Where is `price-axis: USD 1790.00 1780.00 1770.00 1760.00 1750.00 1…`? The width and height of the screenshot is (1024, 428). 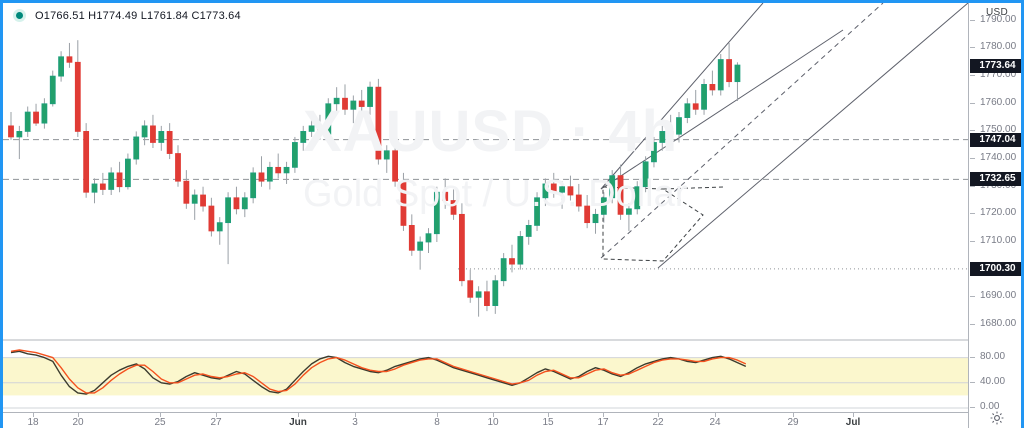 price-axis: USD 1790.00 1780.00 1770.00 1760.00 1750.00 1… is located at coordinates (994, 215).